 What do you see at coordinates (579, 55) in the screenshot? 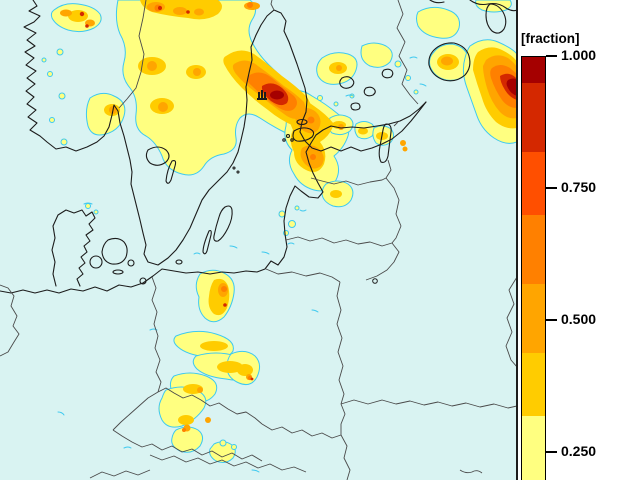
I see `colorbar-tick-label: 1.000` at bounding box center [579, 55].